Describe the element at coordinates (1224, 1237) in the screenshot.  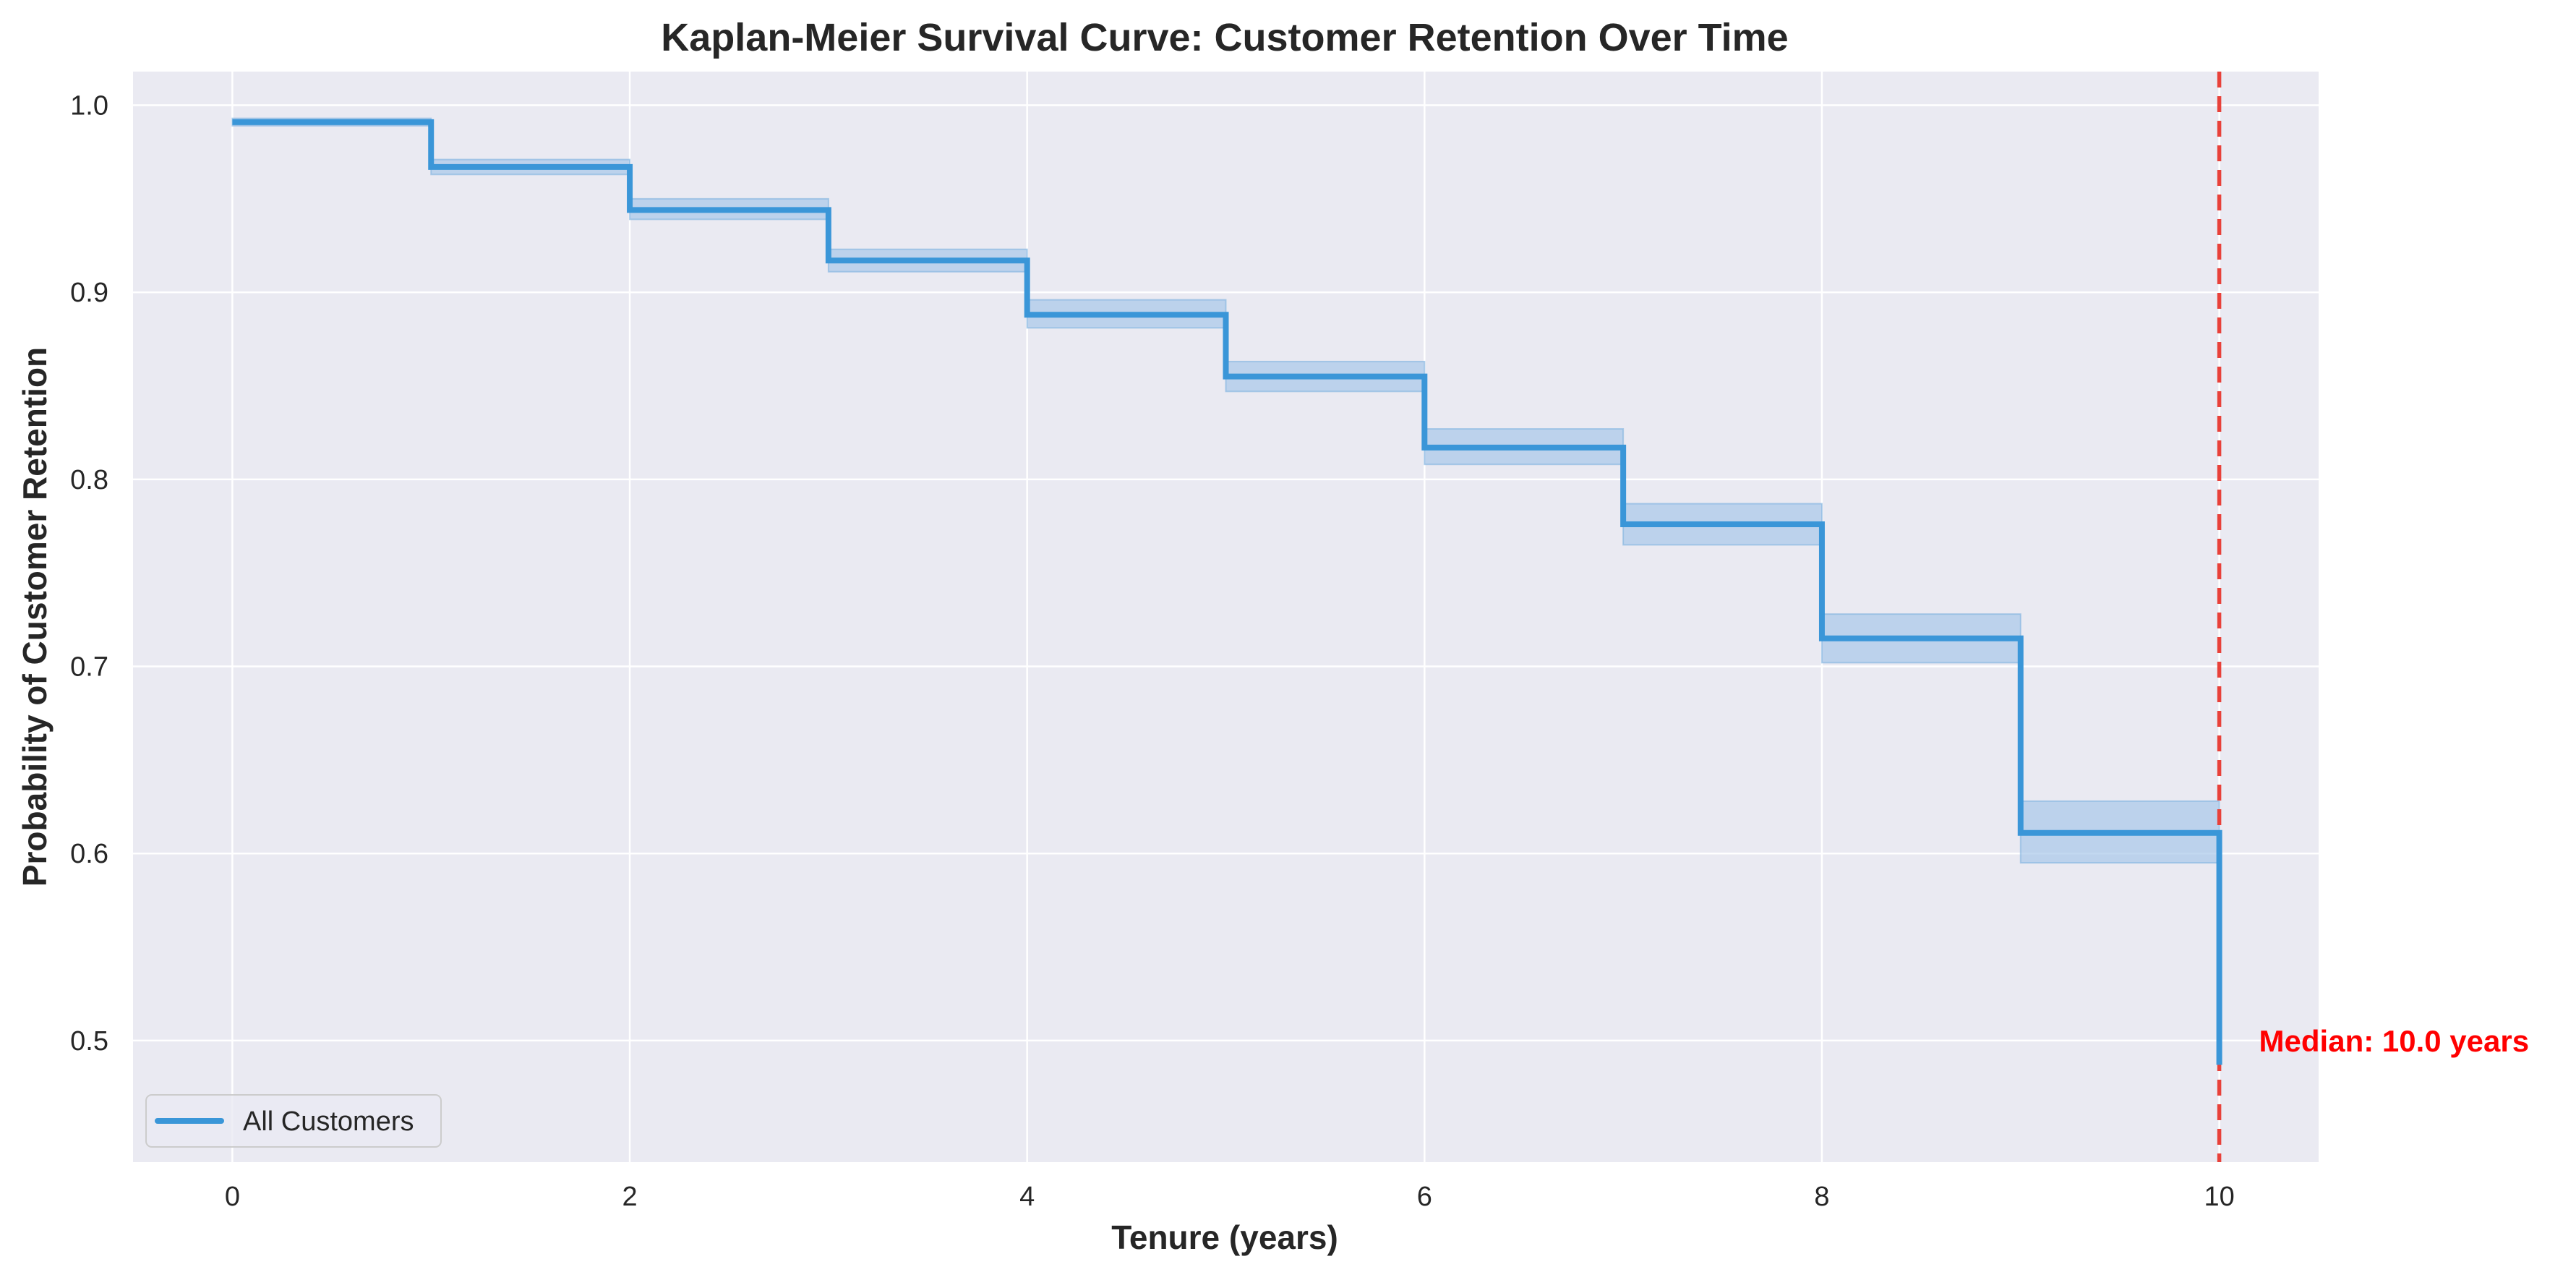
I see `x-axis-label: Tenure (years)` at that location.